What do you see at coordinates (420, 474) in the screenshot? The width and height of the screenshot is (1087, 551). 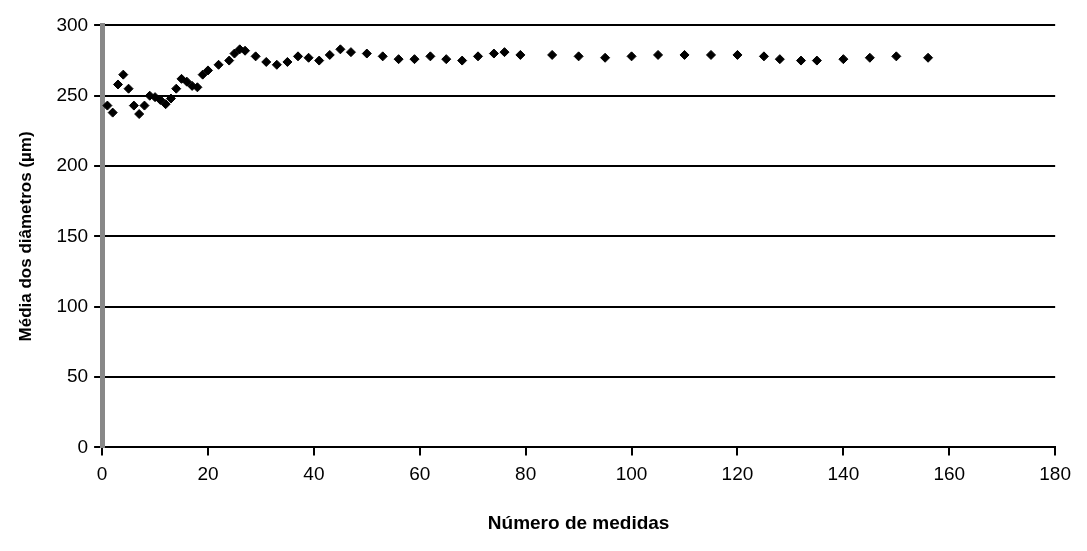 I see `x-tick-label: 60` at bounding box center [420, 474].